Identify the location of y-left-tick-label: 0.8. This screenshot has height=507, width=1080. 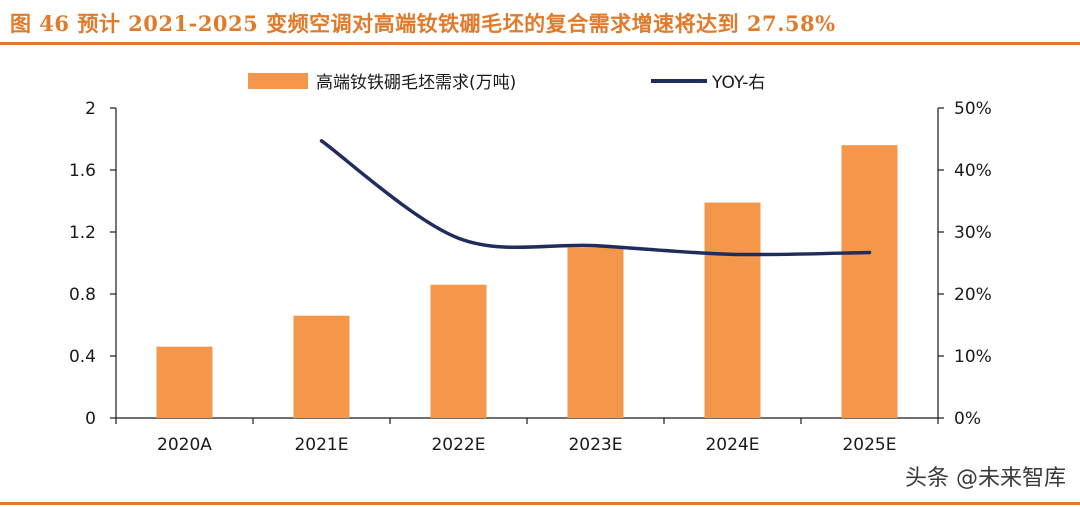
(82, 295).